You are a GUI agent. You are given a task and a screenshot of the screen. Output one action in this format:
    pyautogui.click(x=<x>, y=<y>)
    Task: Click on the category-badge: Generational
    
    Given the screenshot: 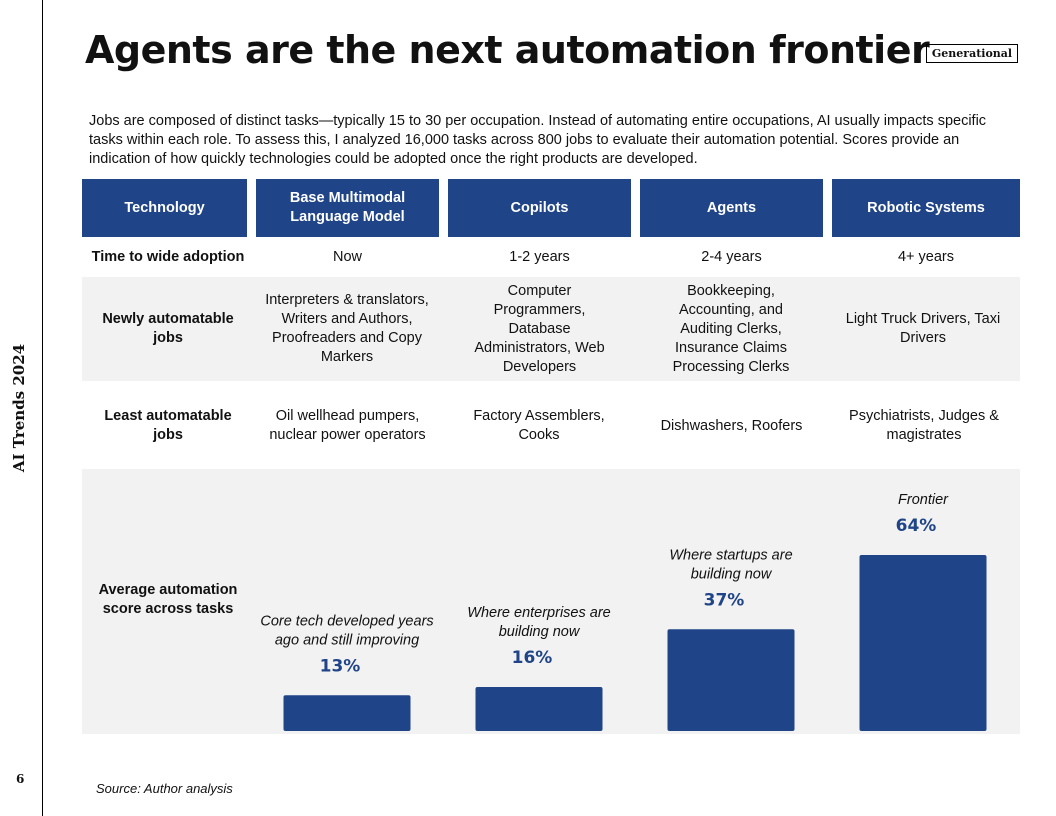 What is the action you would take?
    pyautogui.click(x=972, y=53)
    